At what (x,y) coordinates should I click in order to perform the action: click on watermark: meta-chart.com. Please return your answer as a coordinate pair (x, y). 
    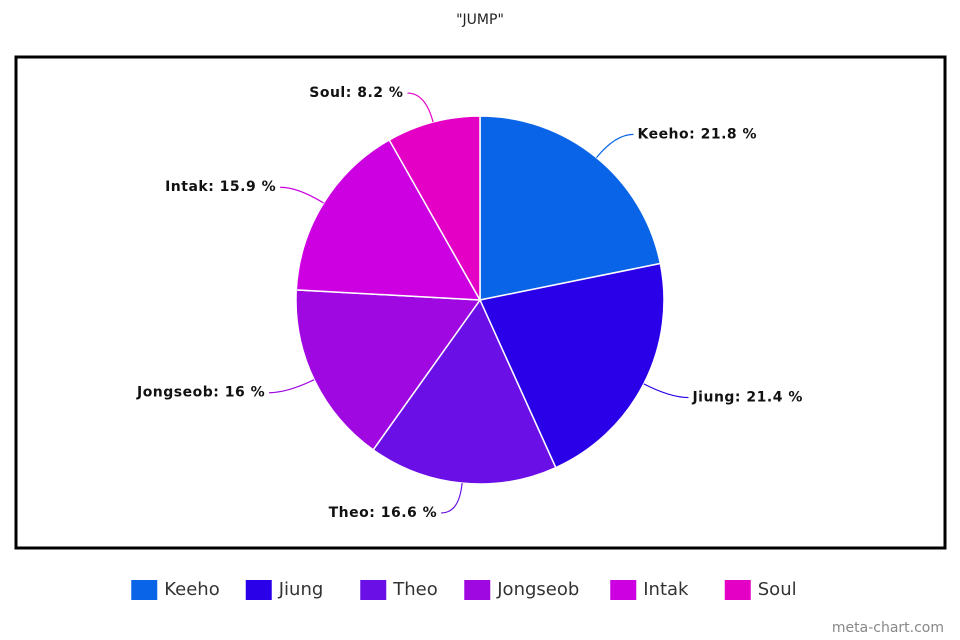
    Looking at the image, I should click on (888, 628).